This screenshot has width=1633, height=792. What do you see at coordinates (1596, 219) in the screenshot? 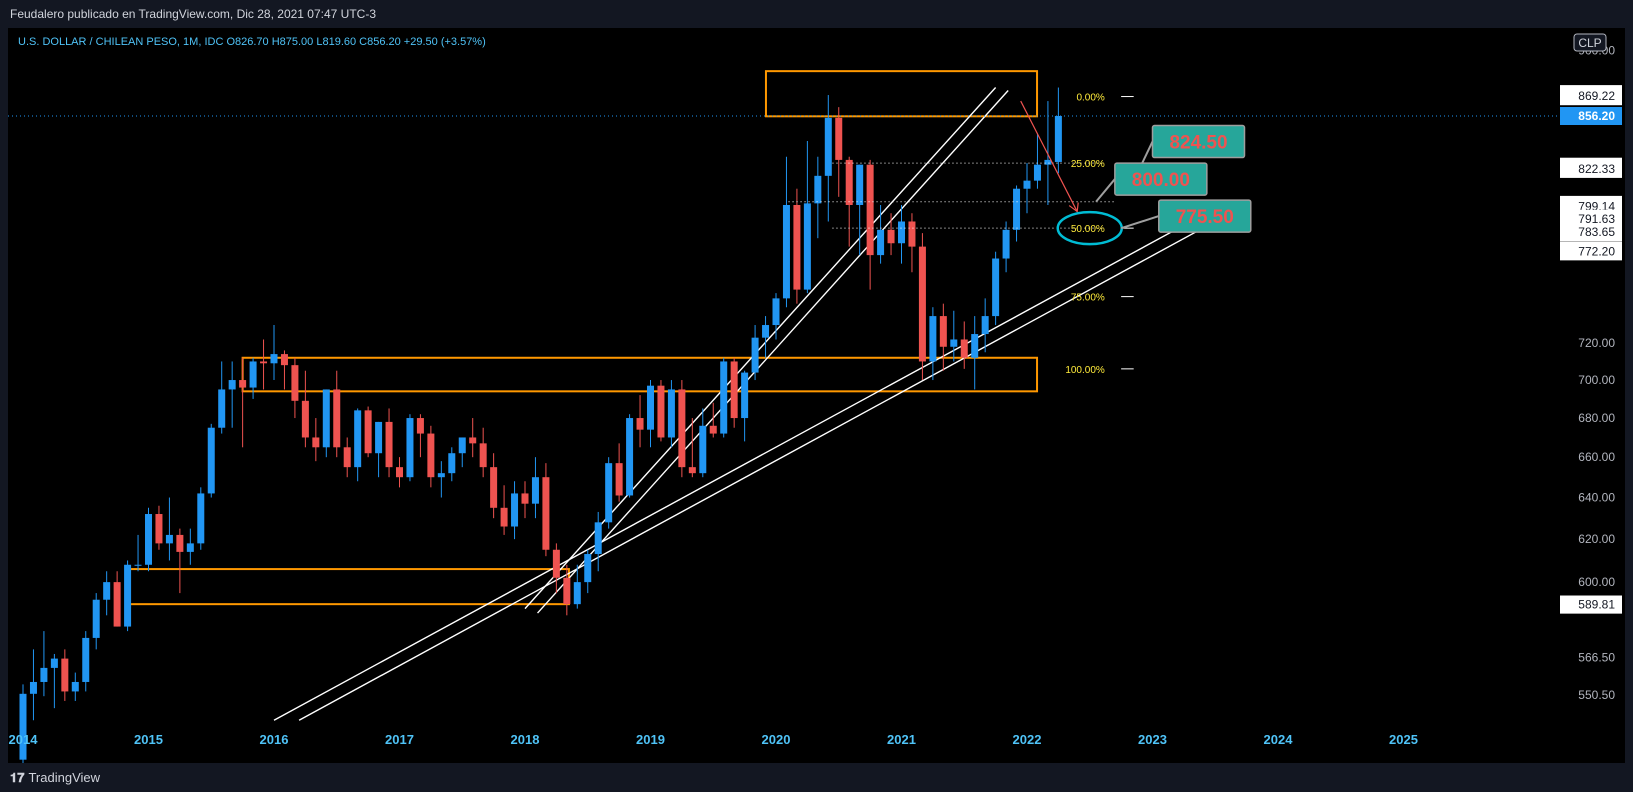
I see `price-label-value: 791.63` at bounding box center [1596, 219].